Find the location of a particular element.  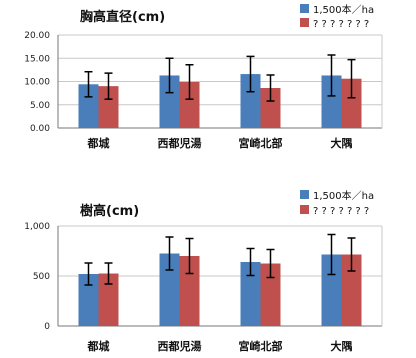

y-tick-label: 0.00 is located at coordinates (40, 129).